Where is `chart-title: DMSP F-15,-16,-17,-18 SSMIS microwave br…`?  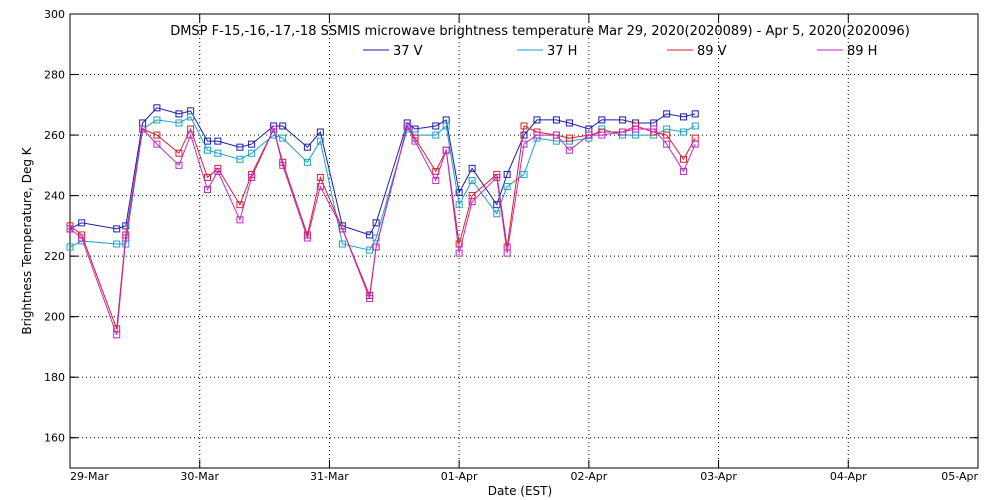 chart-title: DMSP F-15,-16,-17,-18 SSMIS microwave br… is located at coordinates (540, 31).